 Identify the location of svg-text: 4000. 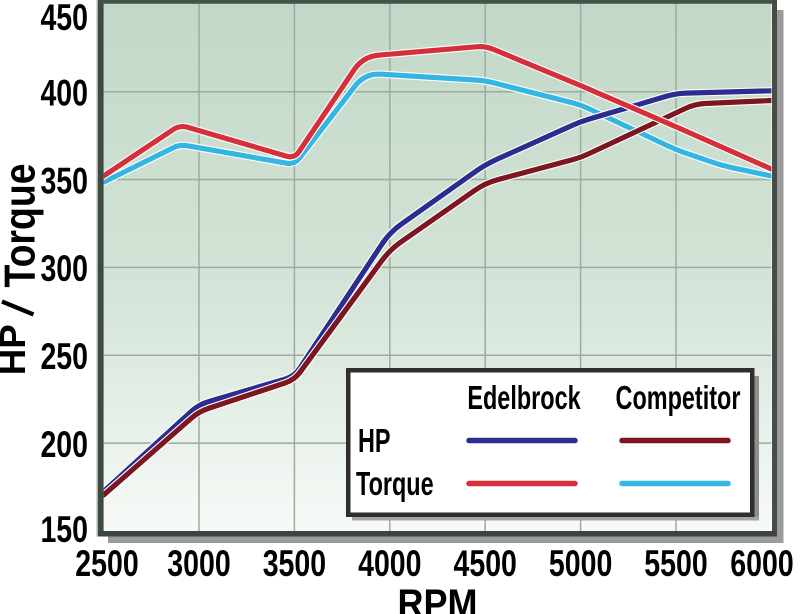
(389, 564).